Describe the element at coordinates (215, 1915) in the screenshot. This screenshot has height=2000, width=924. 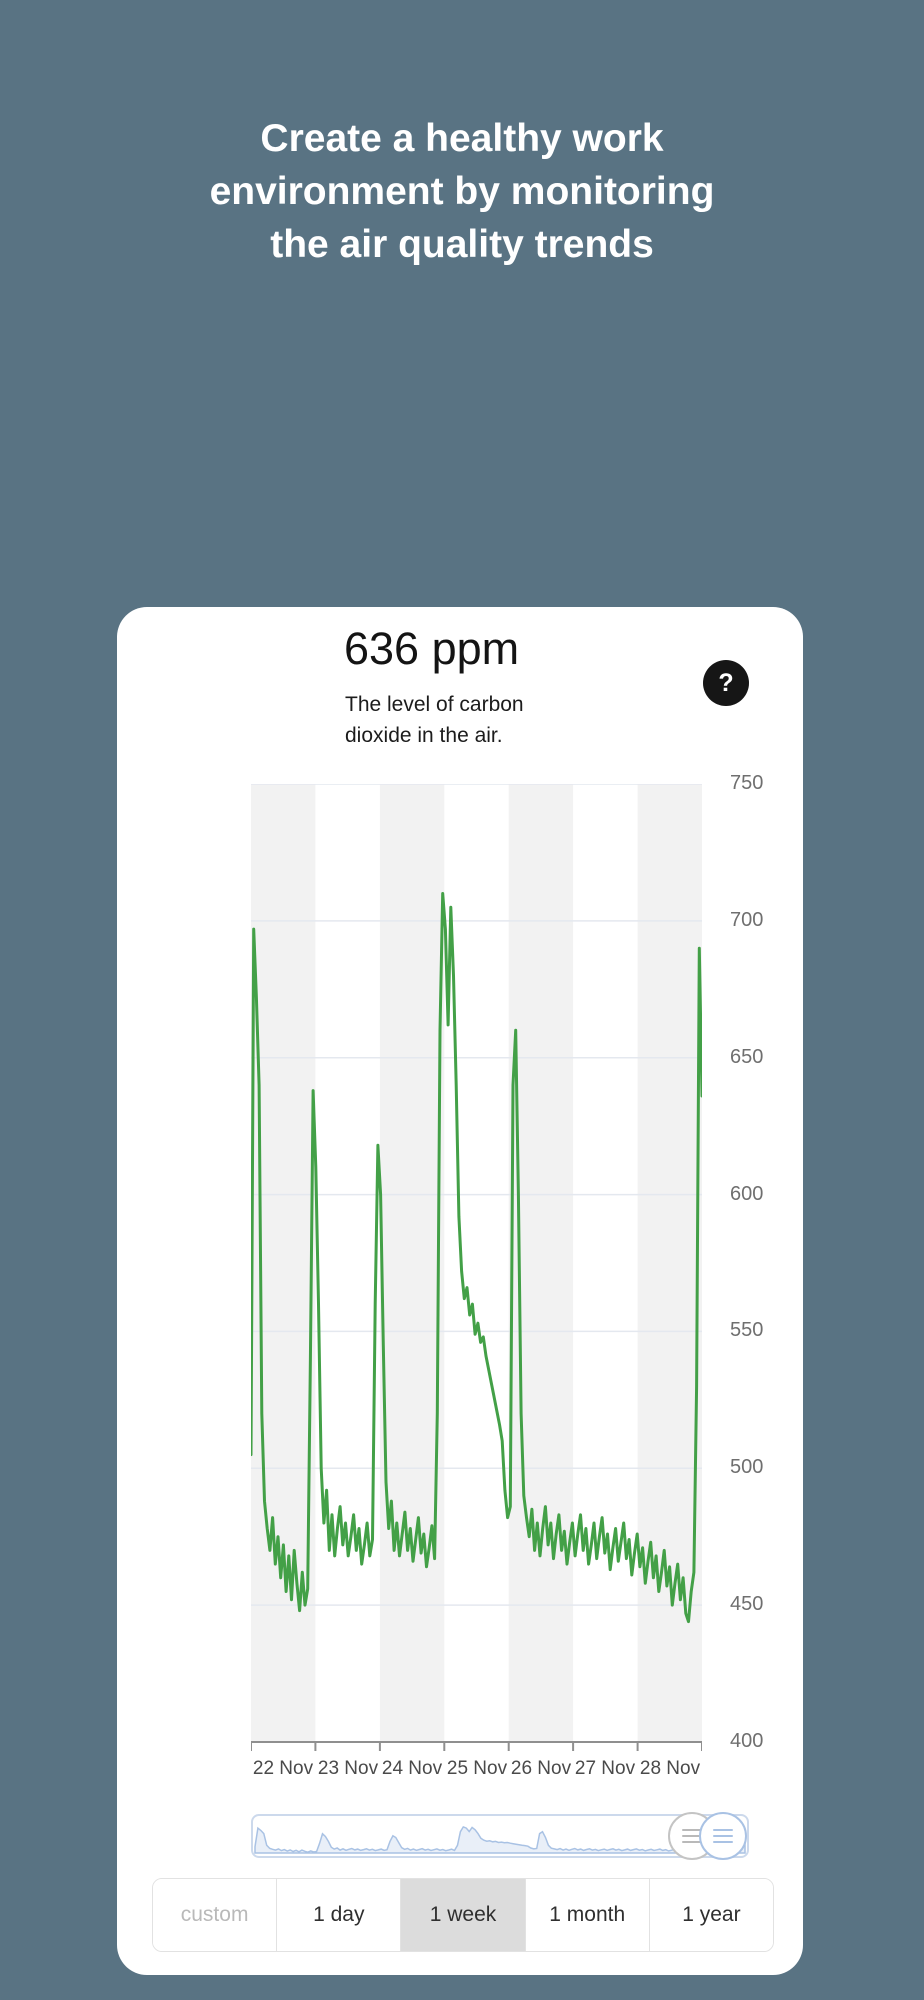
I see `time-range-custom-button: custom` at that location.